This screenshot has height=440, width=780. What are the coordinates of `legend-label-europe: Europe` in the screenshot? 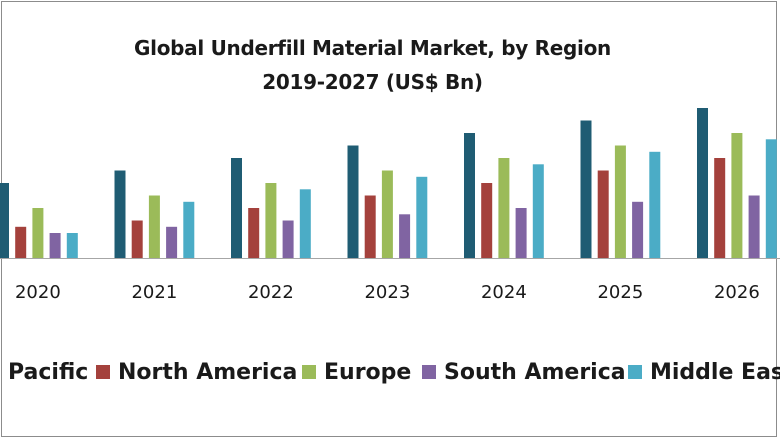 It's located at (367, 372).